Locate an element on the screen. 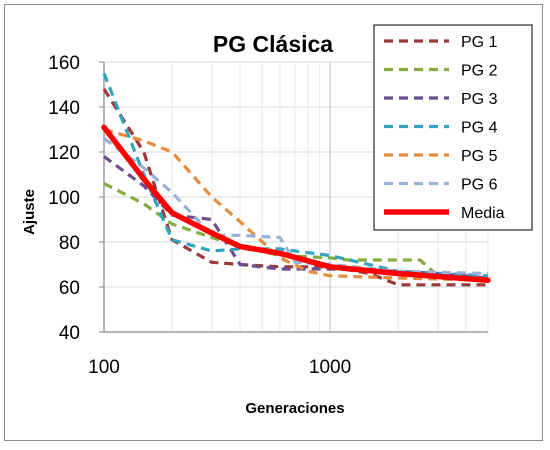 The height and width of the screenshot is (450, 550). x-tick-label: 100 is located at coordinates (104, 367).